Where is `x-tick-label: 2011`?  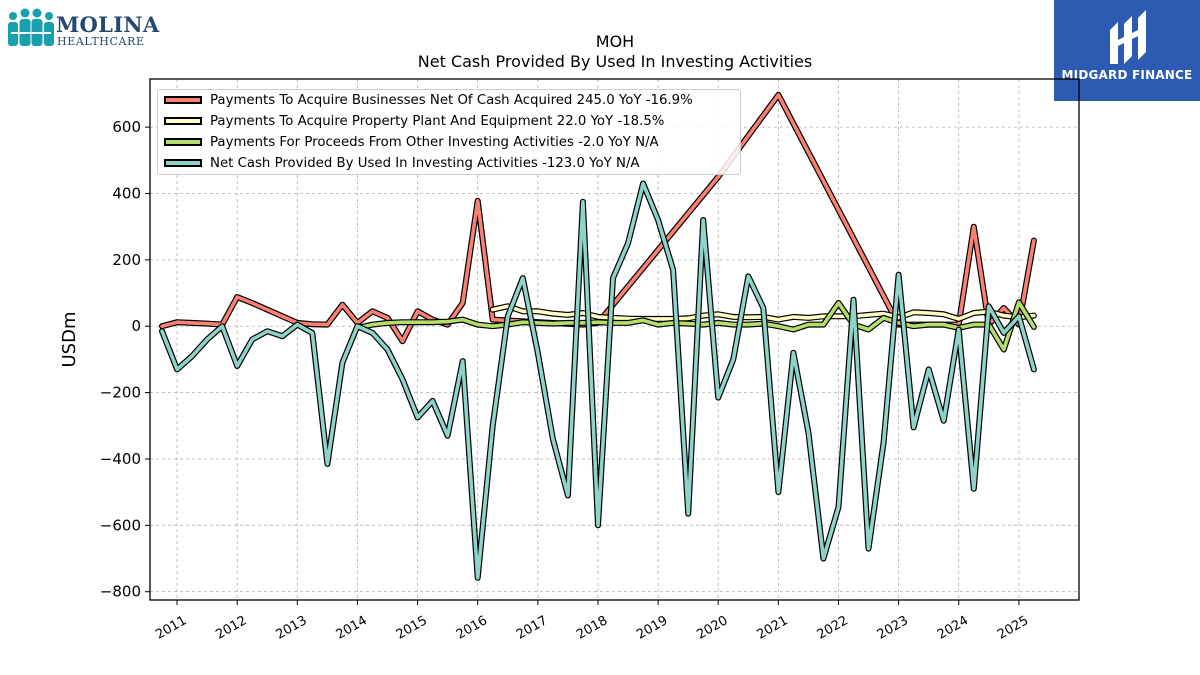
x-tick-label: 2011 is located at coordinates (171, 628).